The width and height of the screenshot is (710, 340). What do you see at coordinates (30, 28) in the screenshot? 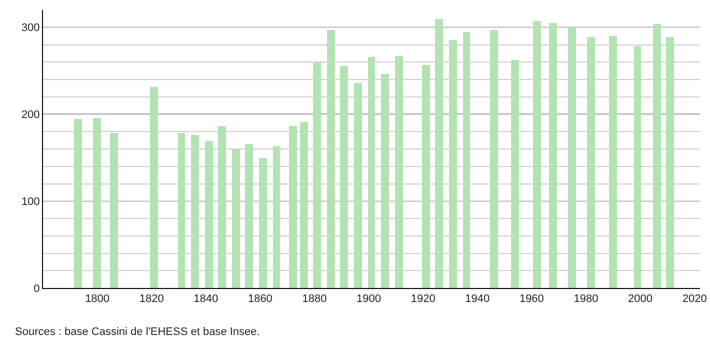
I see `y-tick-label: 300` at bounding box center [30, 28].